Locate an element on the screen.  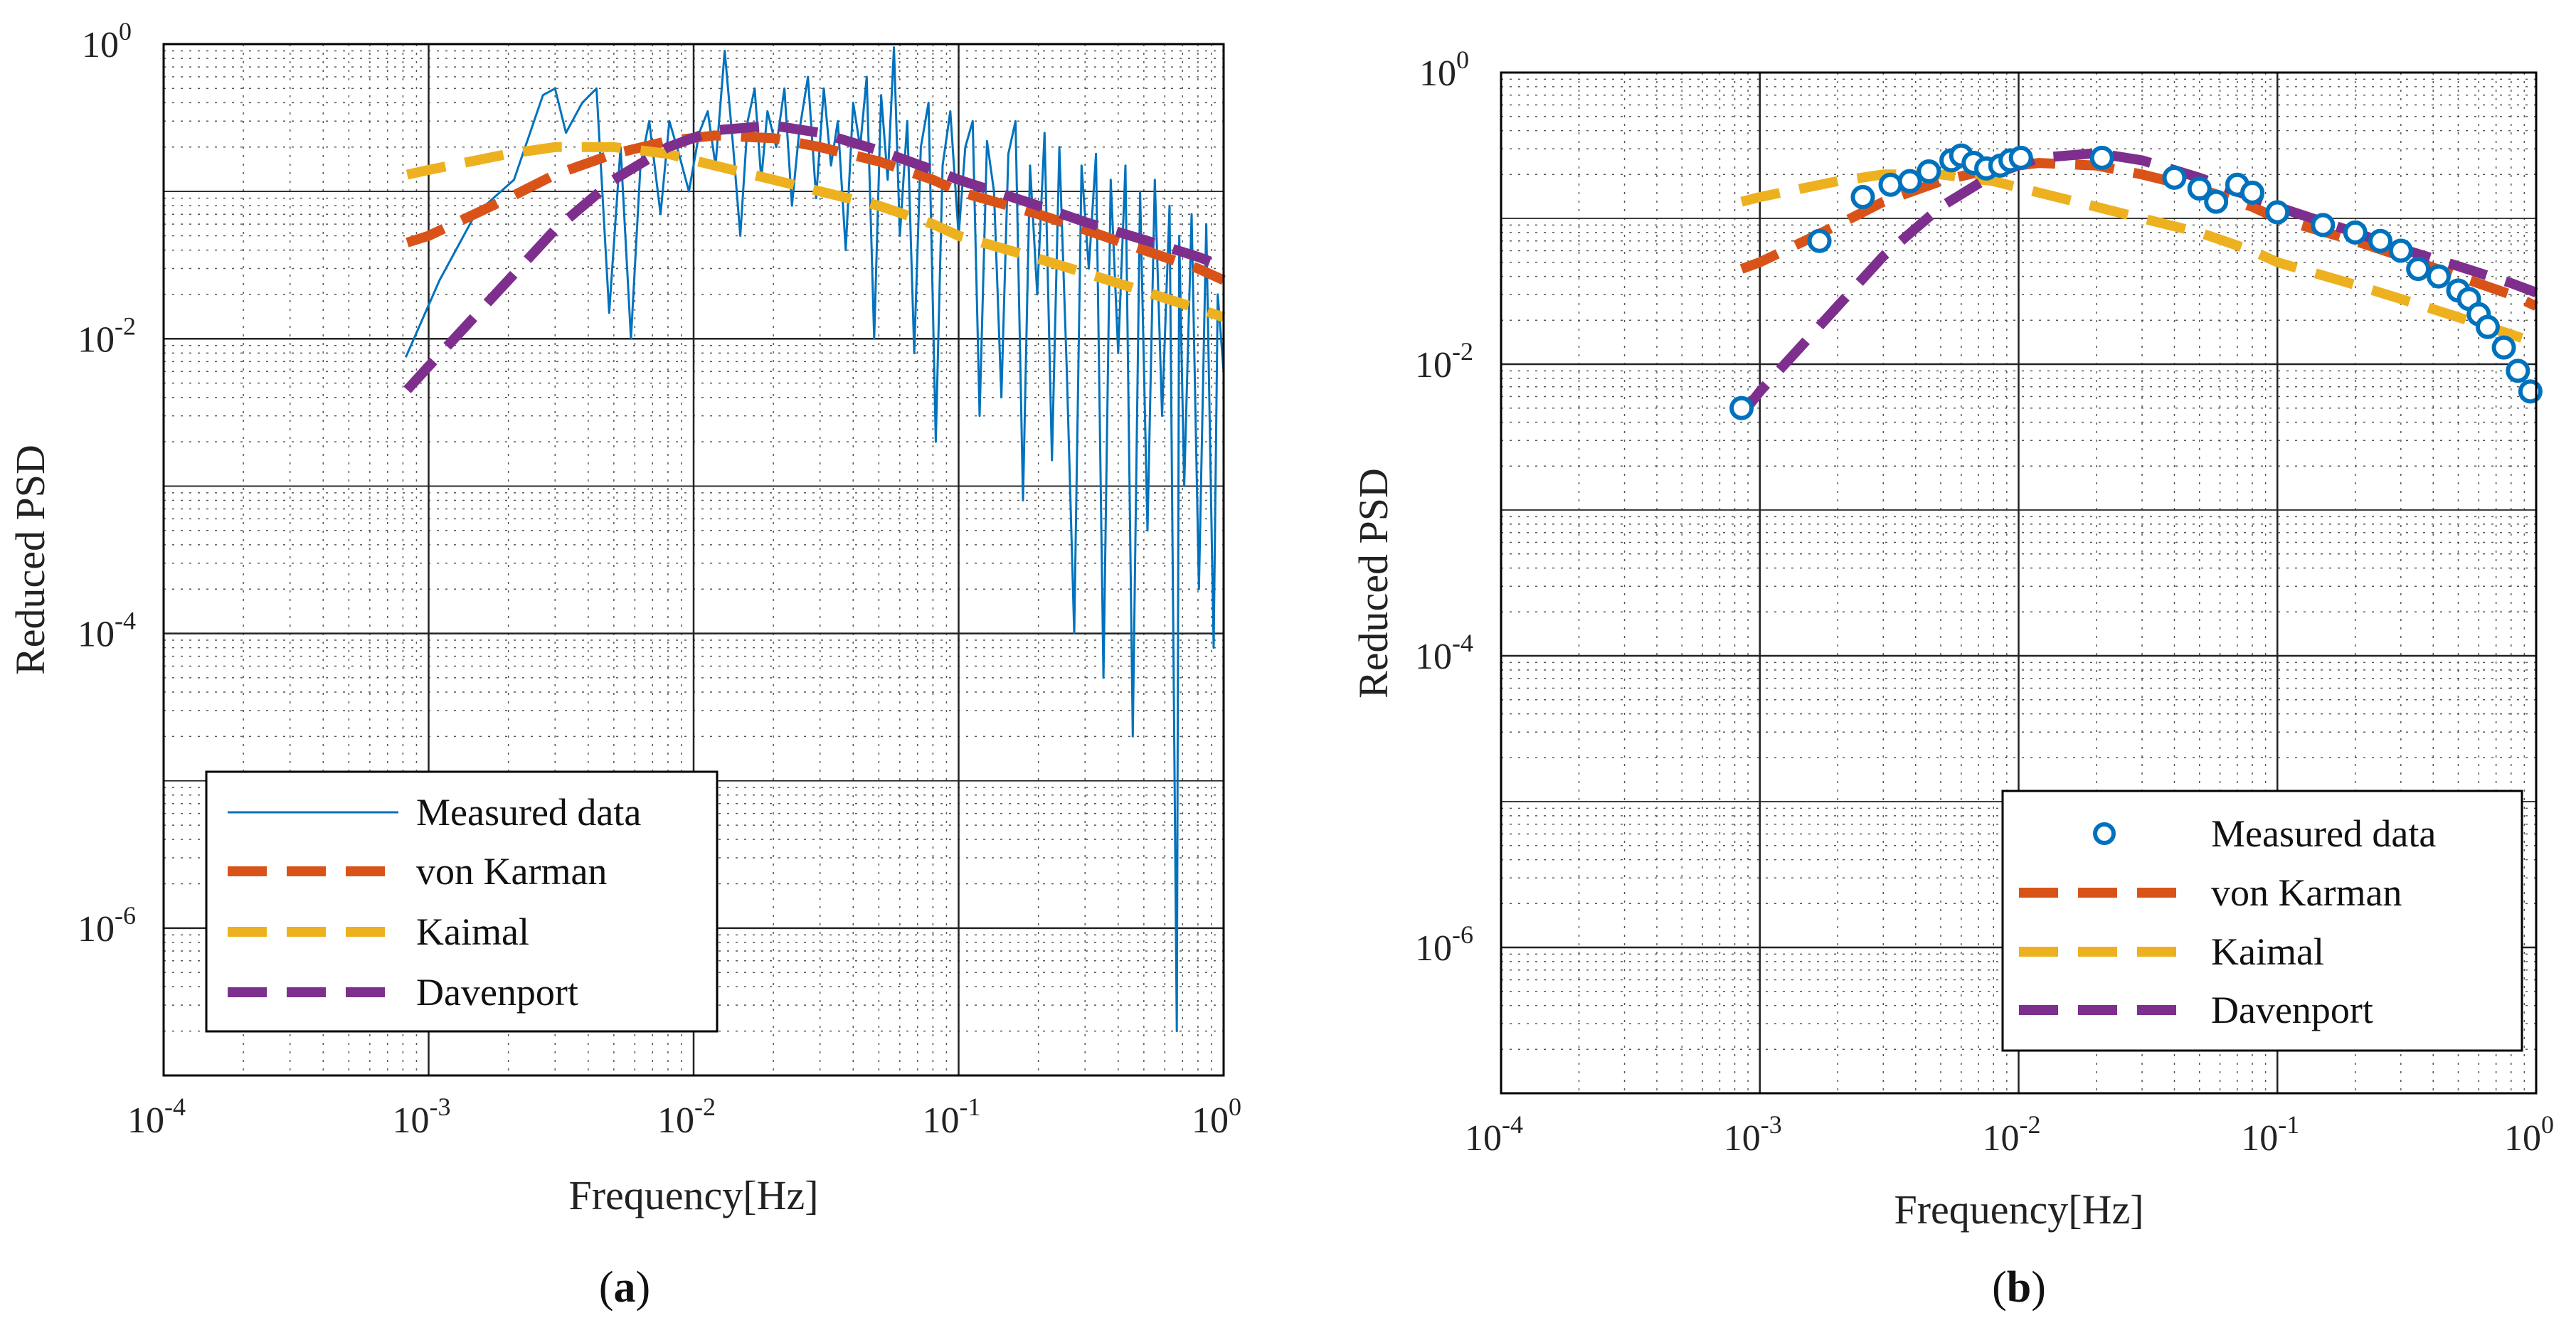
x-tick-labels-a: 10⁻⁴ 10⁻³ 10⁻² 10⁻¹ 10⁰ is located at coordinates (684, 1117).